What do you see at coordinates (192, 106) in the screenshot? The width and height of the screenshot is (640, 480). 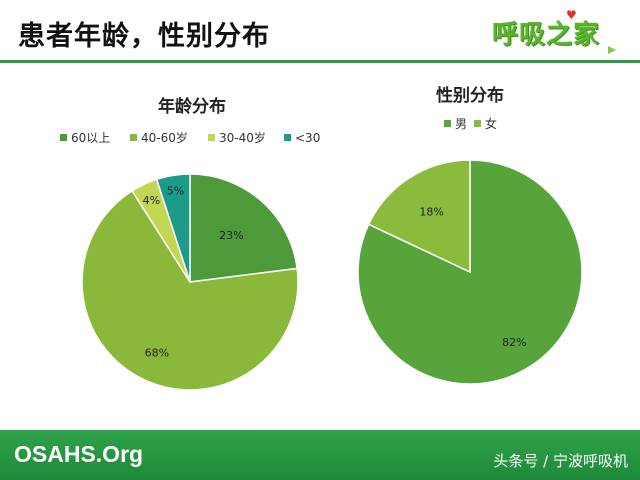 I see `age-chart-title: 年龄分布` at bounding box center [192, 106].